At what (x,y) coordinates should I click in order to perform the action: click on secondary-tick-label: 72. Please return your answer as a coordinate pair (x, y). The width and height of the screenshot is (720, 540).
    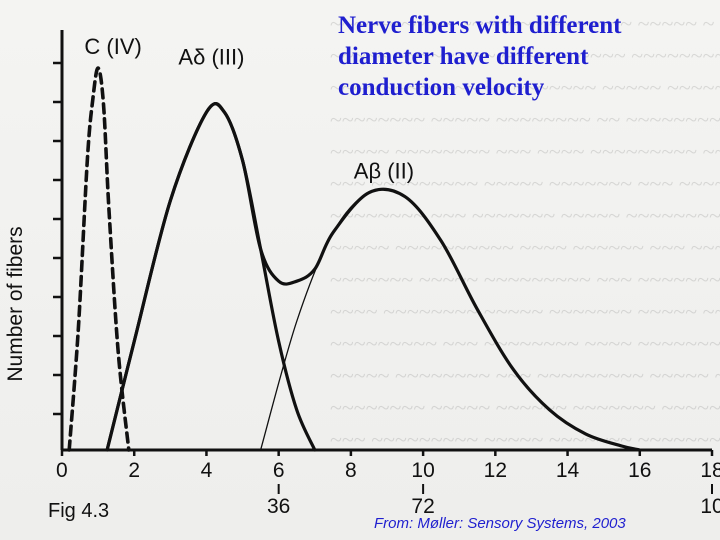
    Looking at the image, I should click on (422, 506).